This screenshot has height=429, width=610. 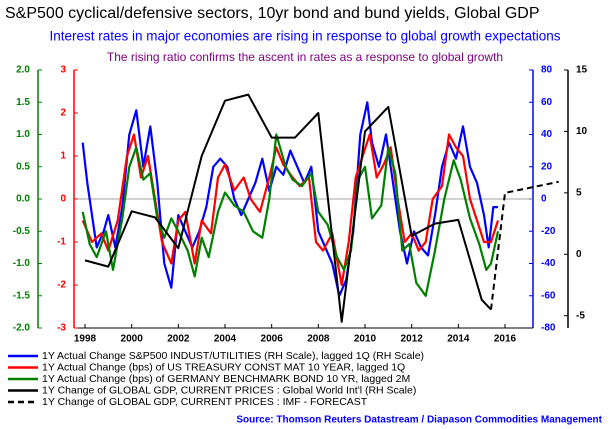 What do you see at coordinates (548, 328) in the screenshot?
I see `y-tick-label: -80` at bounding box center [548, 328].